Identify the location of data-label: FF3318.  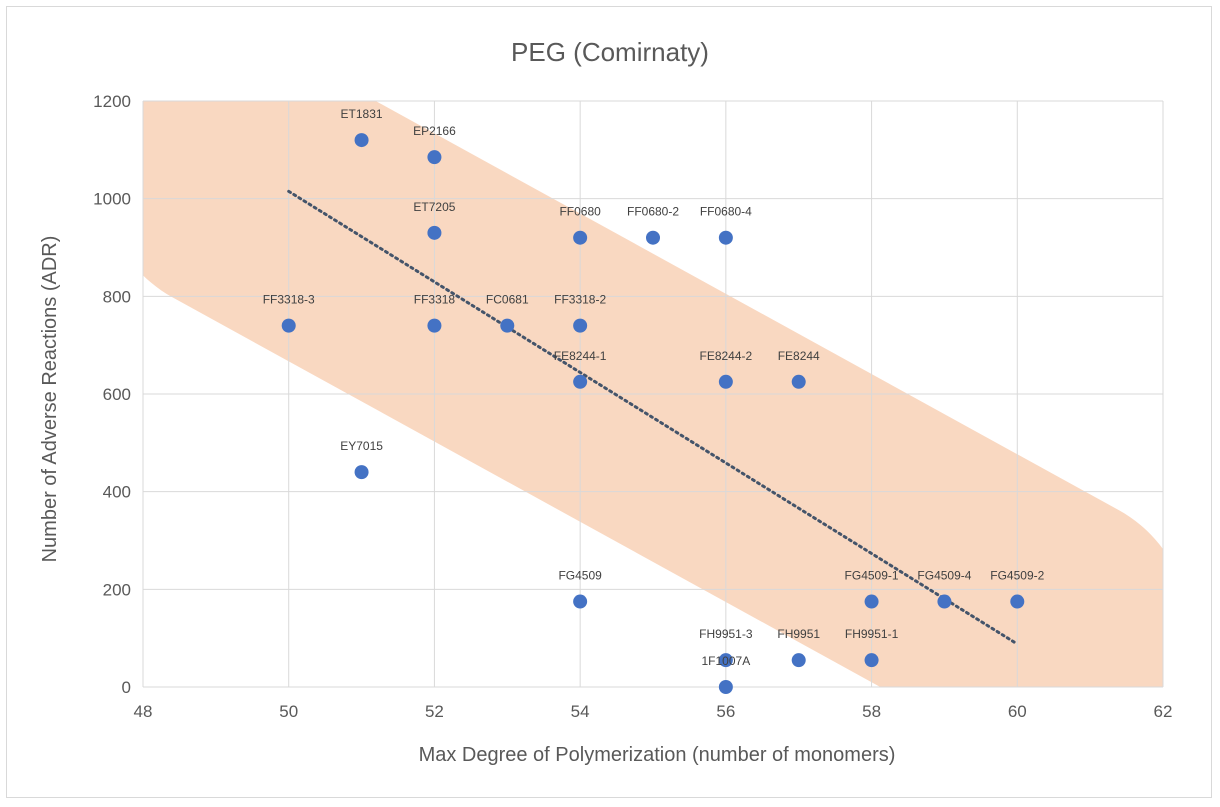
(435, 300).